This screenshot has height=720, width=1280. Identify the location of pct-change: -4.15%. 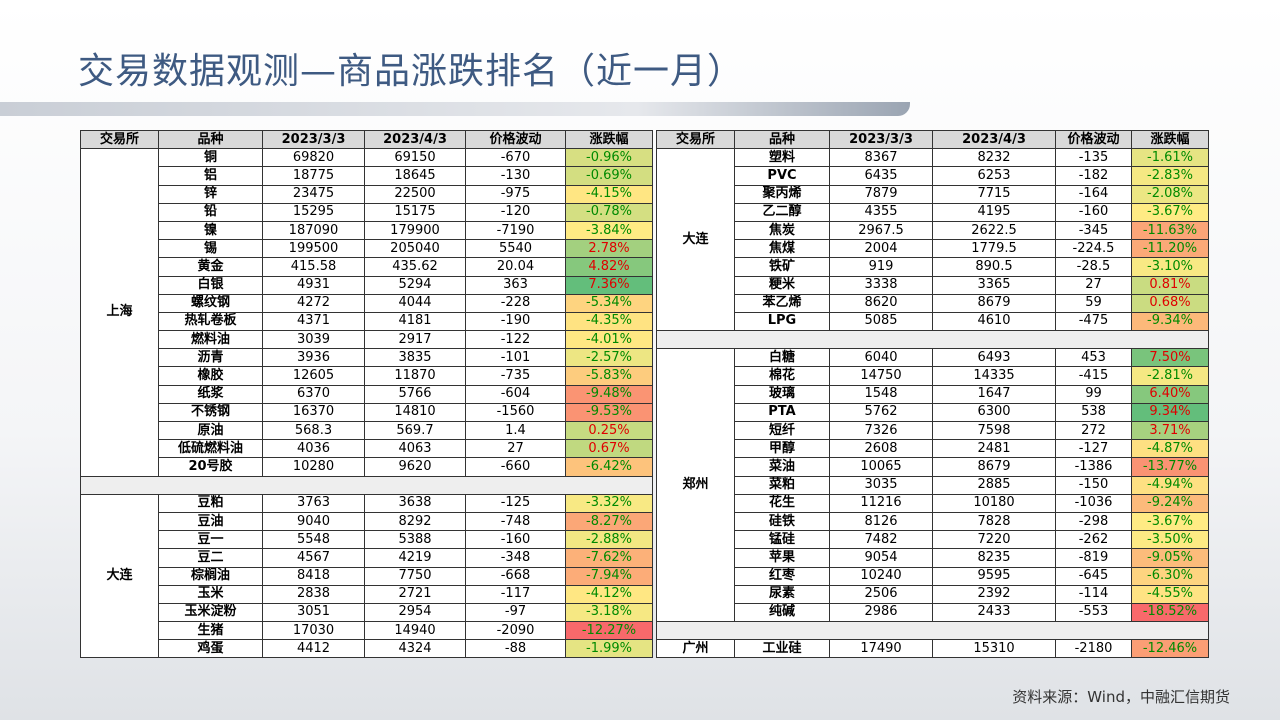
(609, 194).